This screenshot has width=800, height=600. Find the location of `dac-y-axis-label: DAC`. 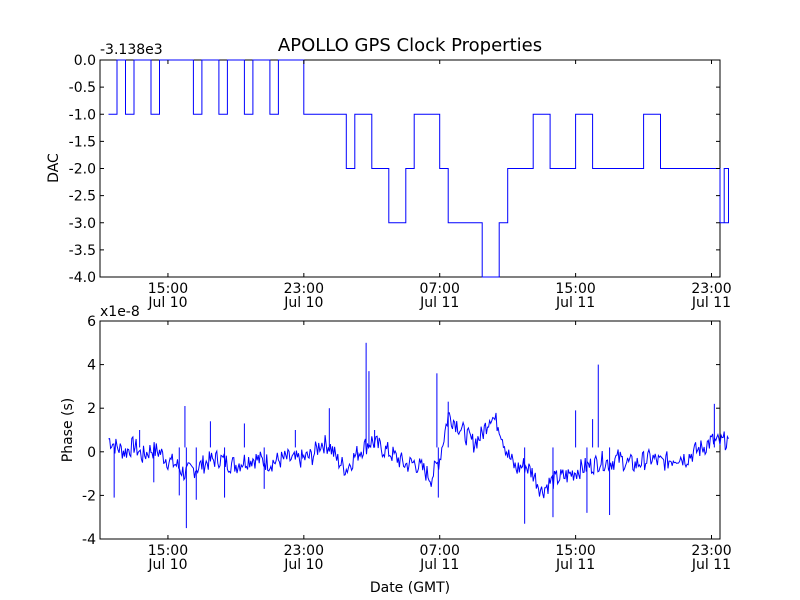

dac-y-axis-label: DAC is located at coordinates (54, 168).